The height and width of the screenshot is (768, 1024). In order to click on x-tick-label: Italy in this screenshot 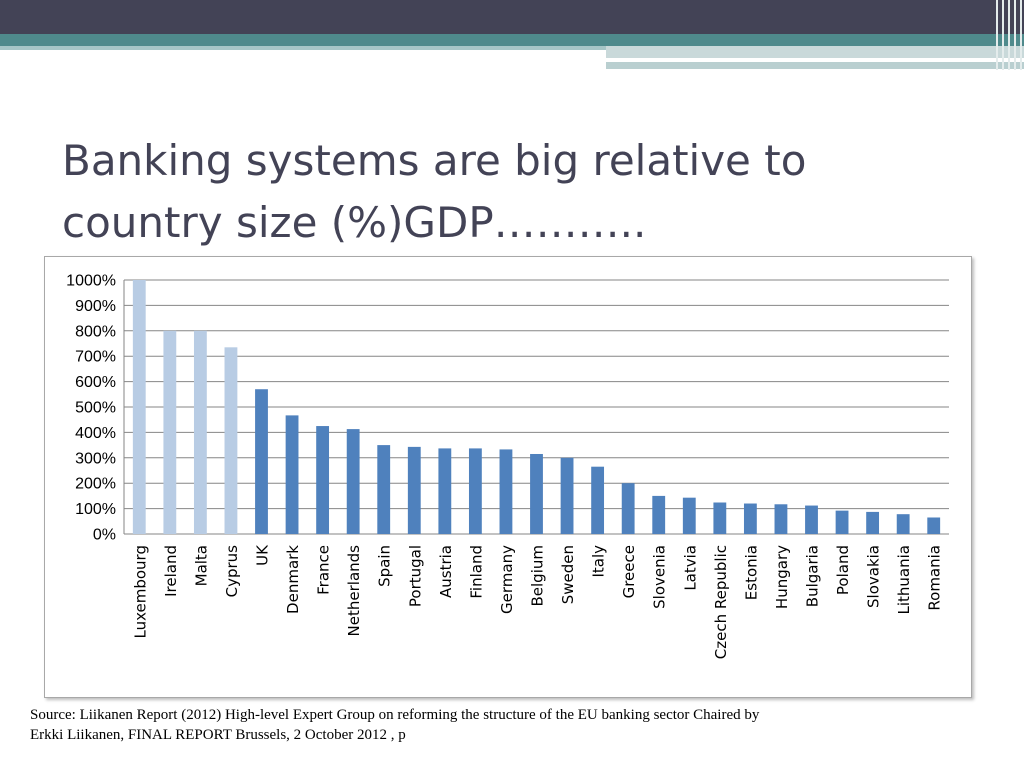, I will do `click(599, 561)`.